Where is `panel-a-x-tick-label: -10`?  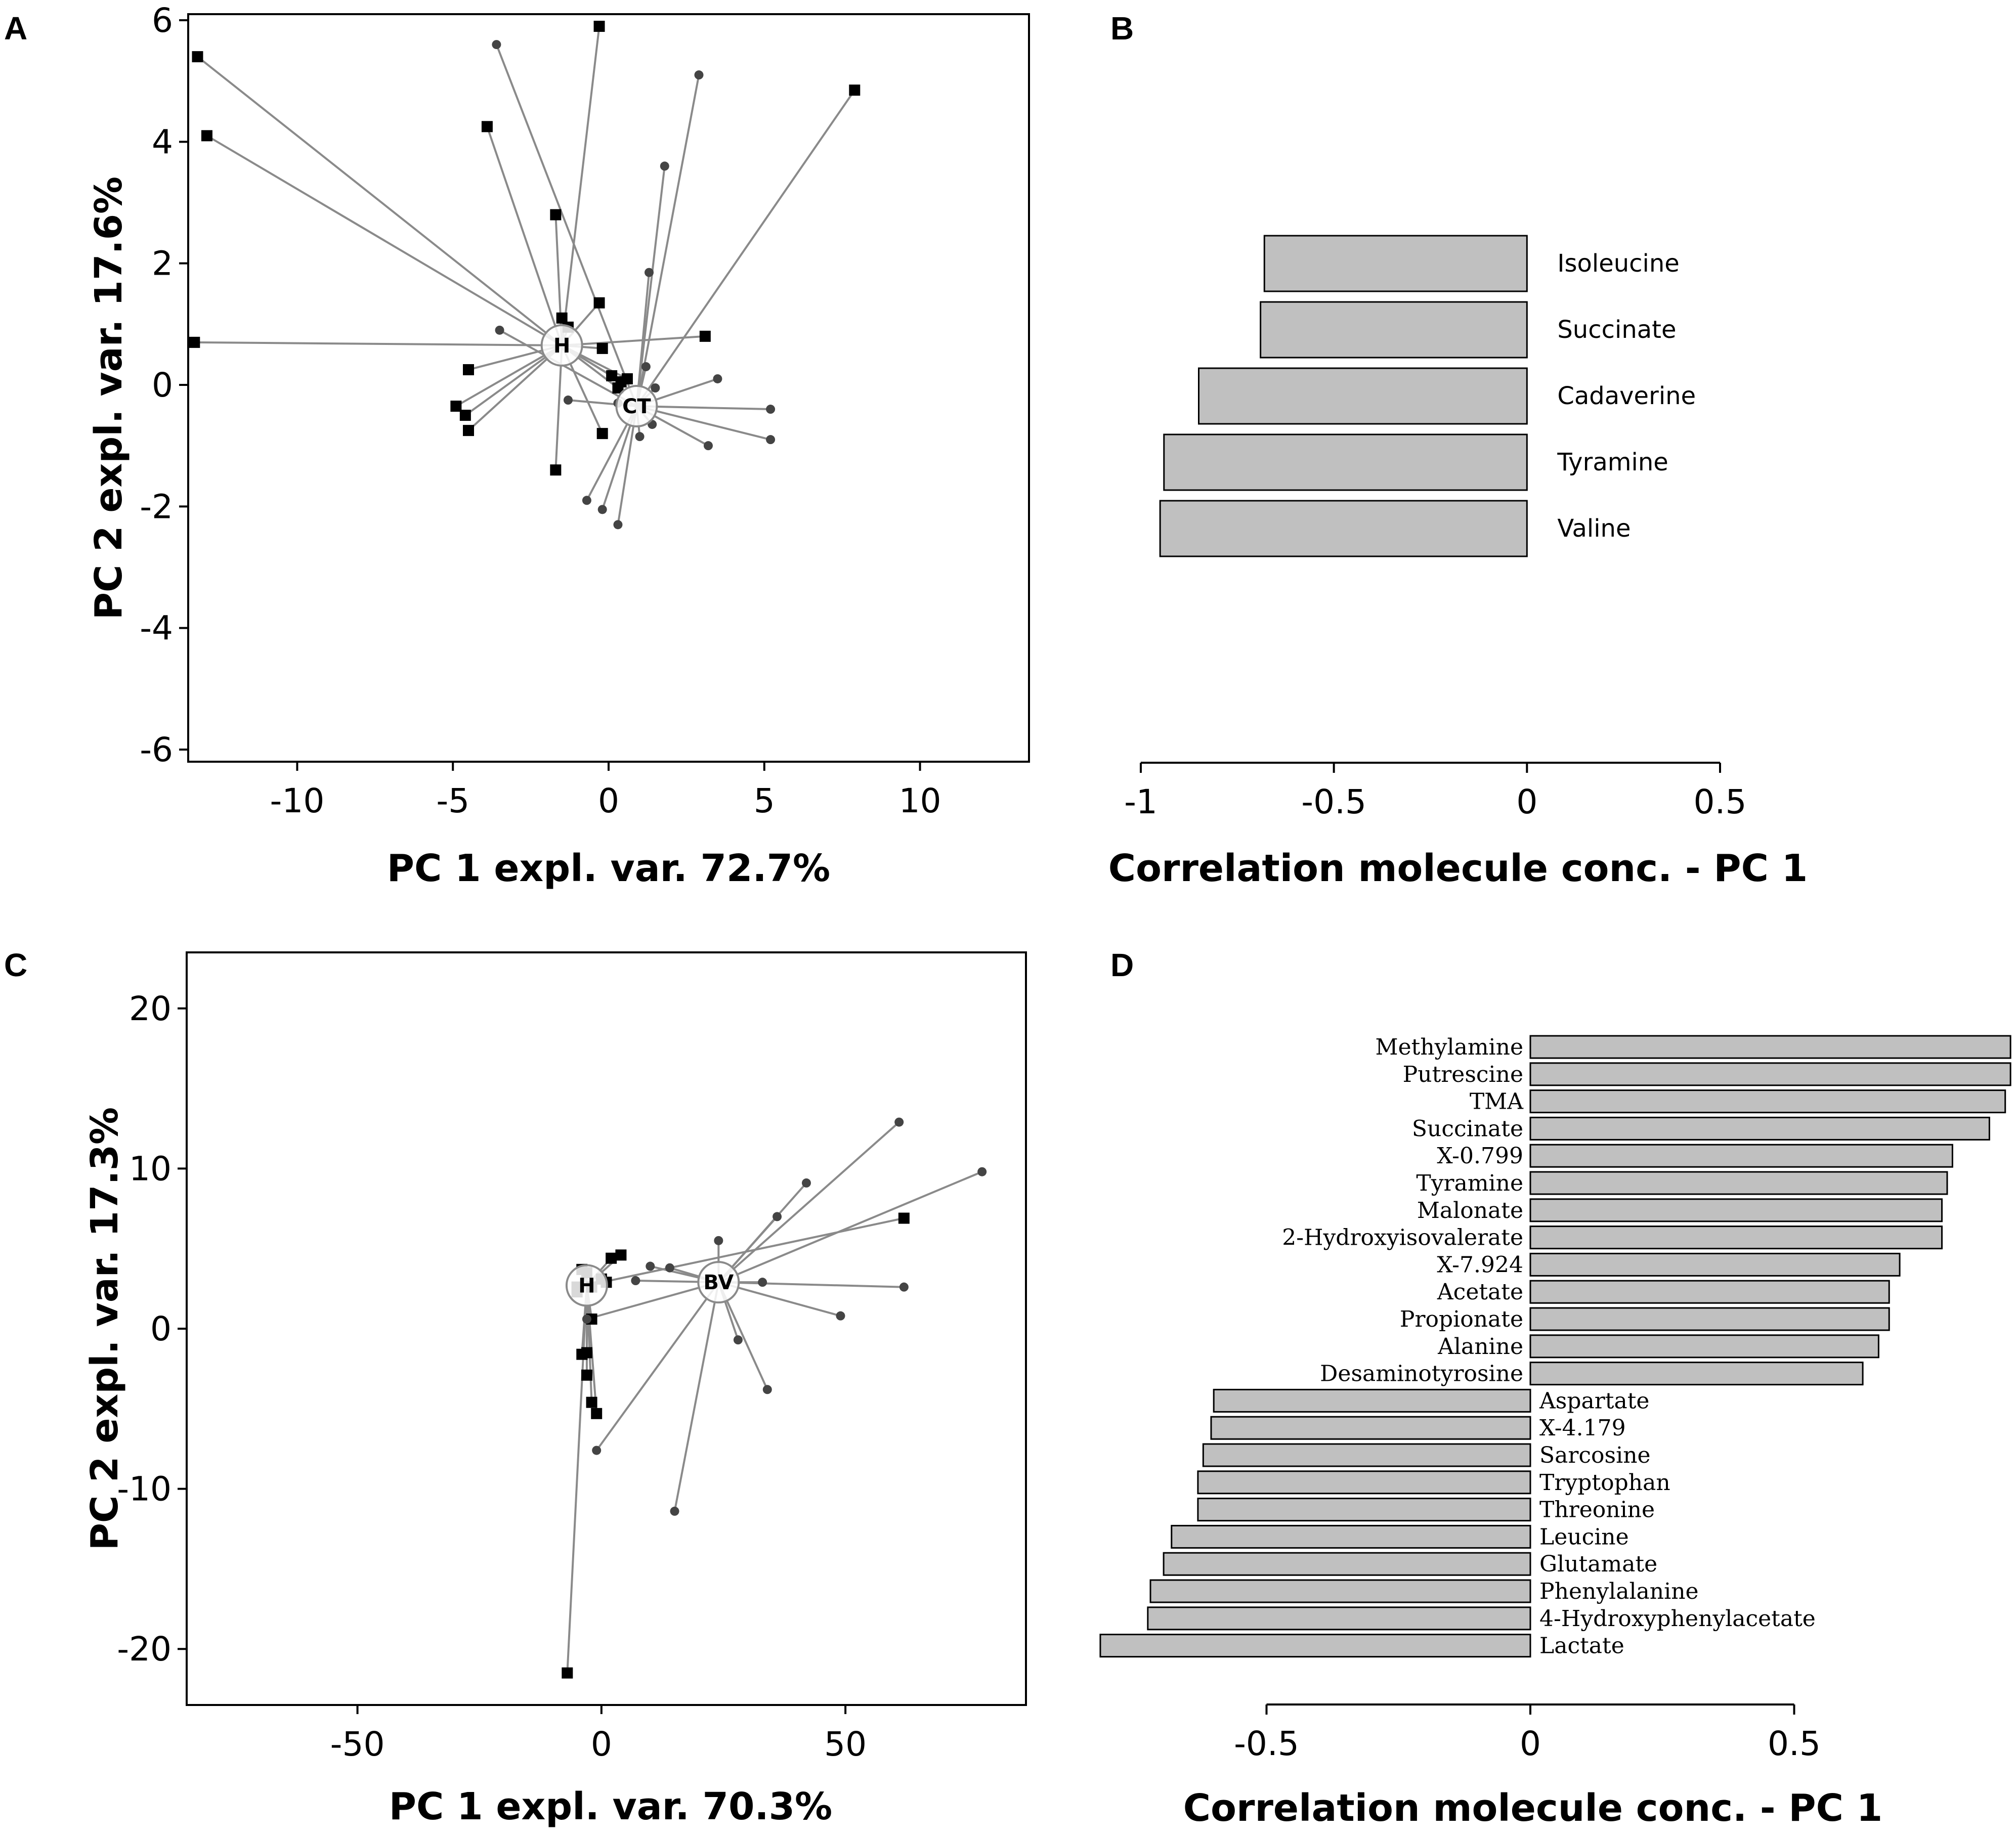 panel-a-x-tick-label: -10 is located at coordinates (297, 800).